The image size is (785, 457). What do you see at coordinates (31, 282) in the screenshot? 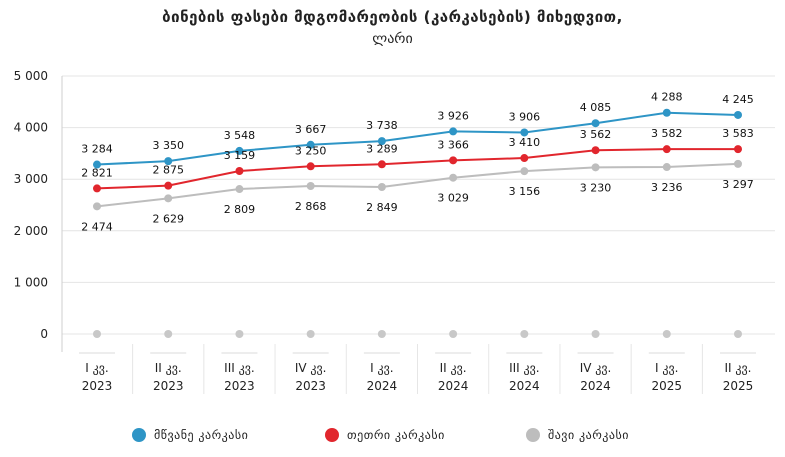
I see `y-tick-label: 1 000` at bounding box center [31, 282].